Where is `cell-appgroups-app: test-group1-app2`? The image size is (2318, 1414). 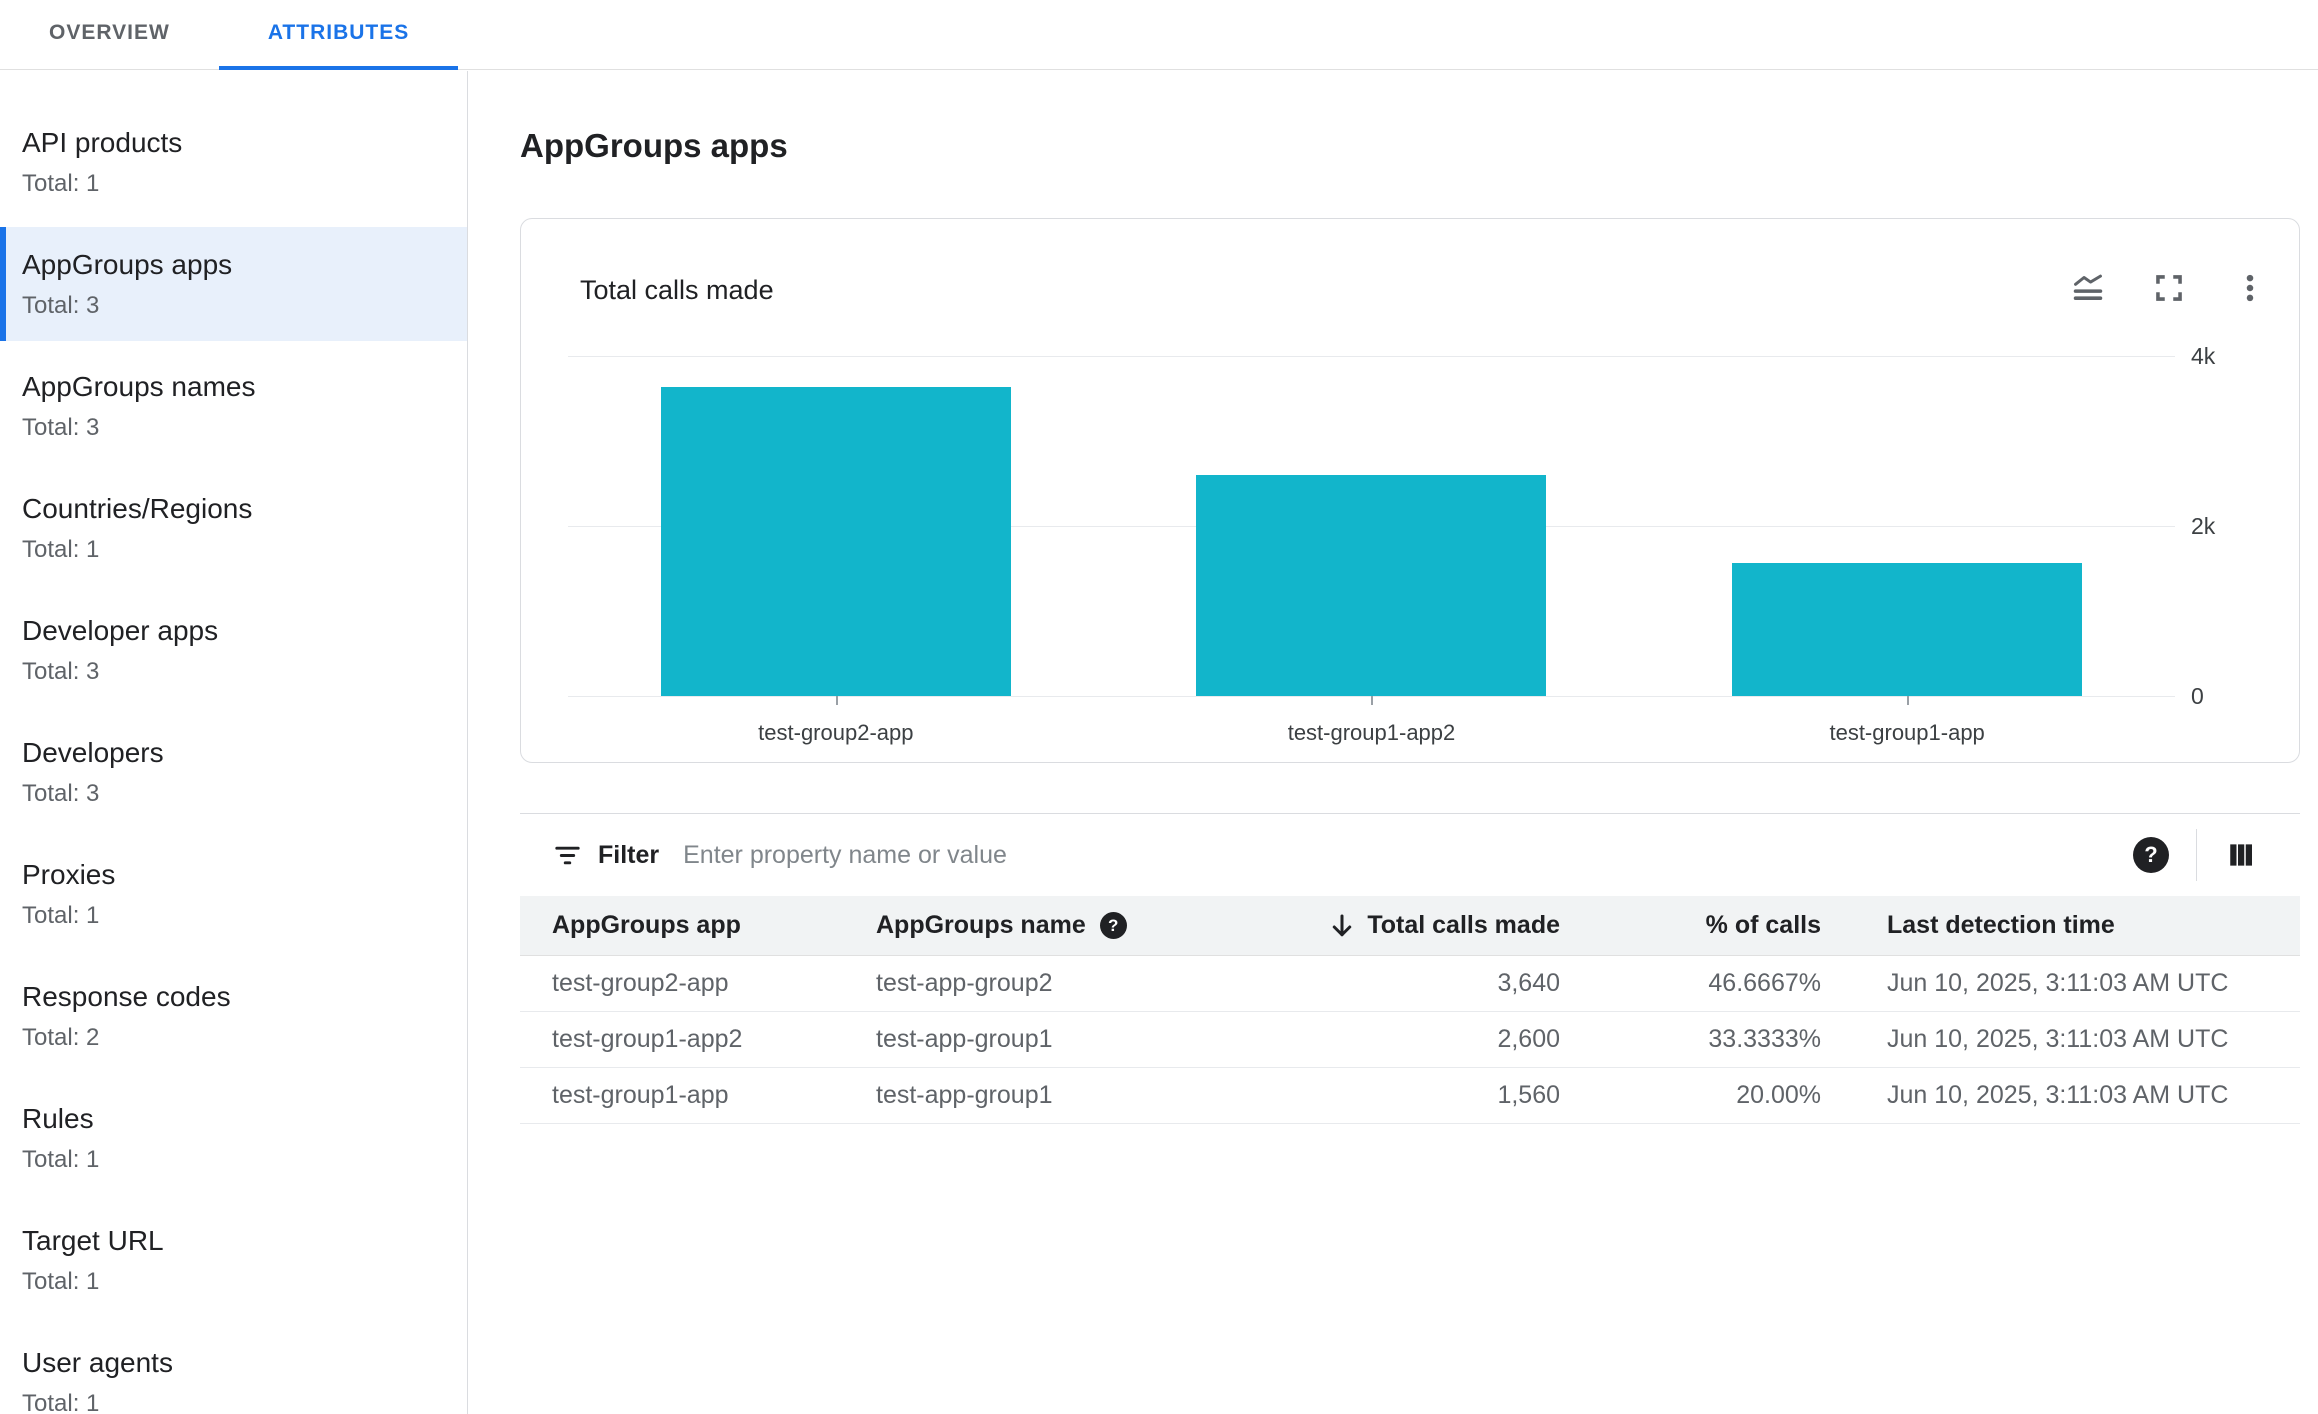 cell-appgroups-app: test-group1-app2 is located at coordinates (647, 1039).